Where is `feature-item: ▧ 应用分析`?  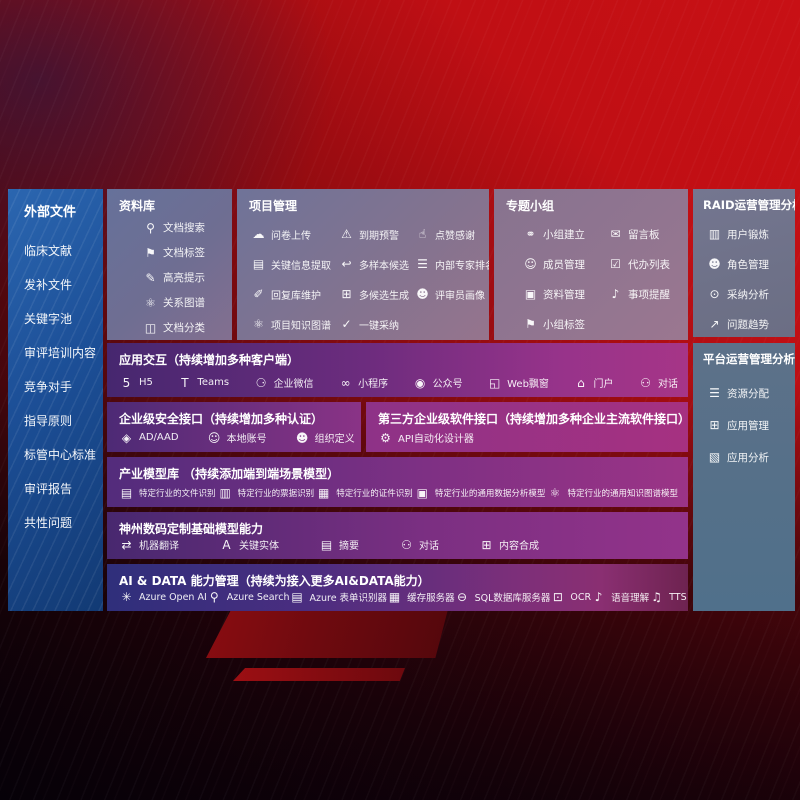 feature-item: ▧ 应用分析 is located at coordinates (750, 457).